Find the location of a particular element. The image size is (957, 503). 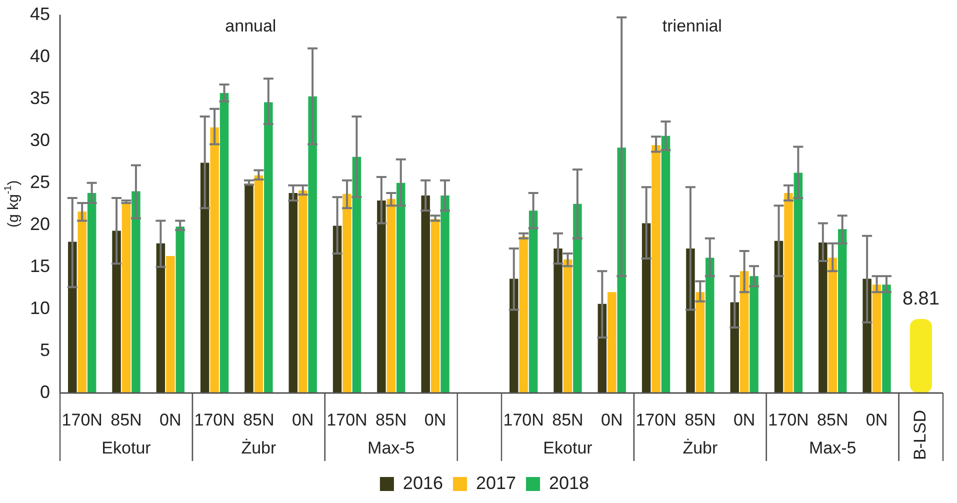

data-label: 8.81 is located at coordinates (921, 299).